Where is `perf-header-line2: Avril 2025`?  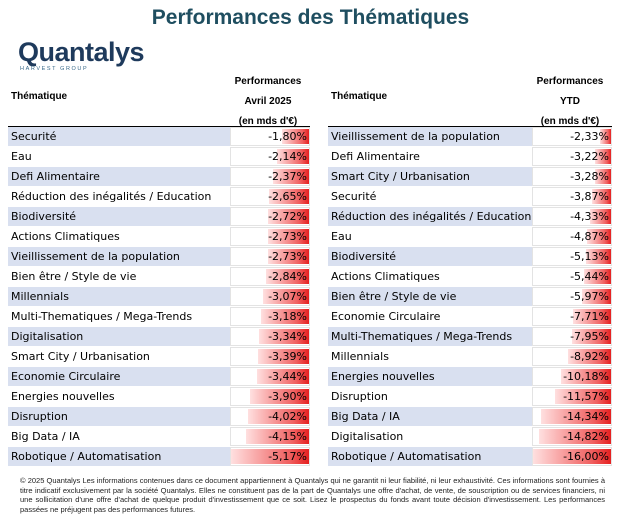
perf-header-line2: Avril 2025 is located at coordinates (268, 101).